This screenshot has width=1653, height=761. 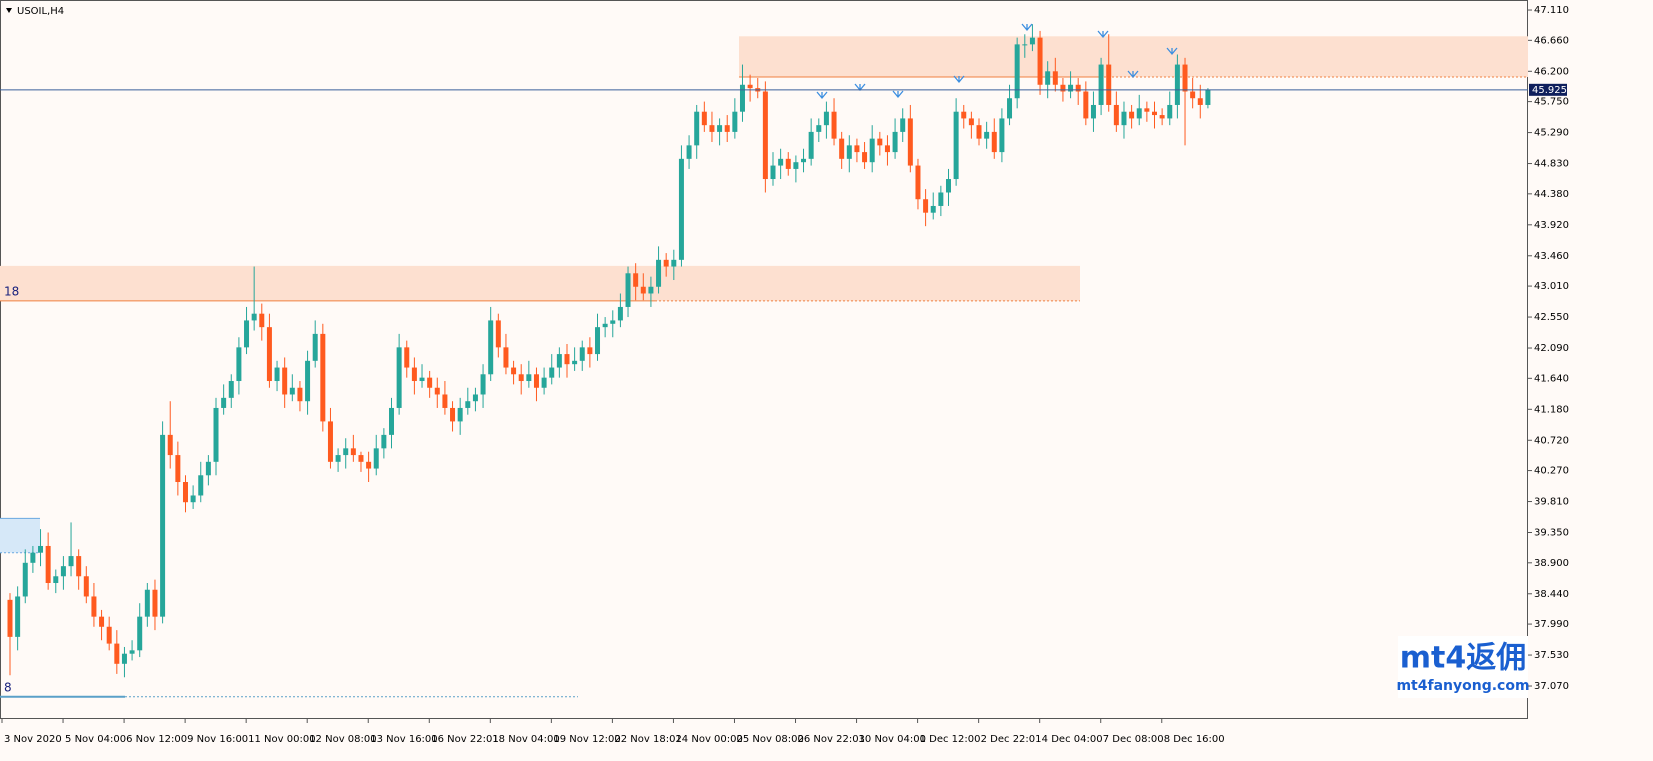 What do you see at coordinates (1551, 10) in the screenshot?
I see `y-tick-label: 47.110` at bounding box center [1551, 10].